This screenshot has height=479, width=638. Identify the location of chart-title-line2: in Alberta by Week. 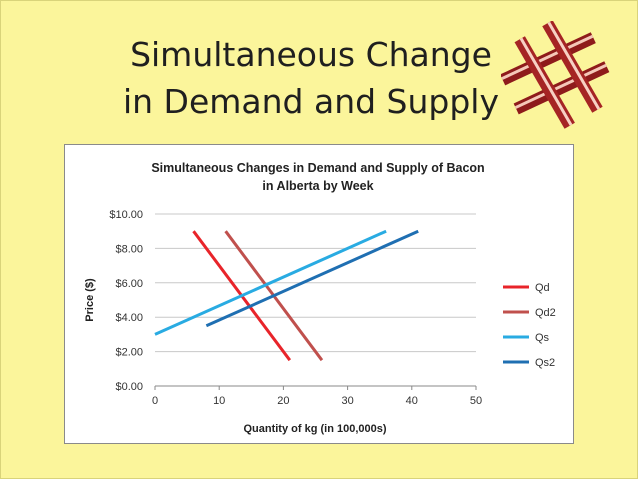
(317, 186).